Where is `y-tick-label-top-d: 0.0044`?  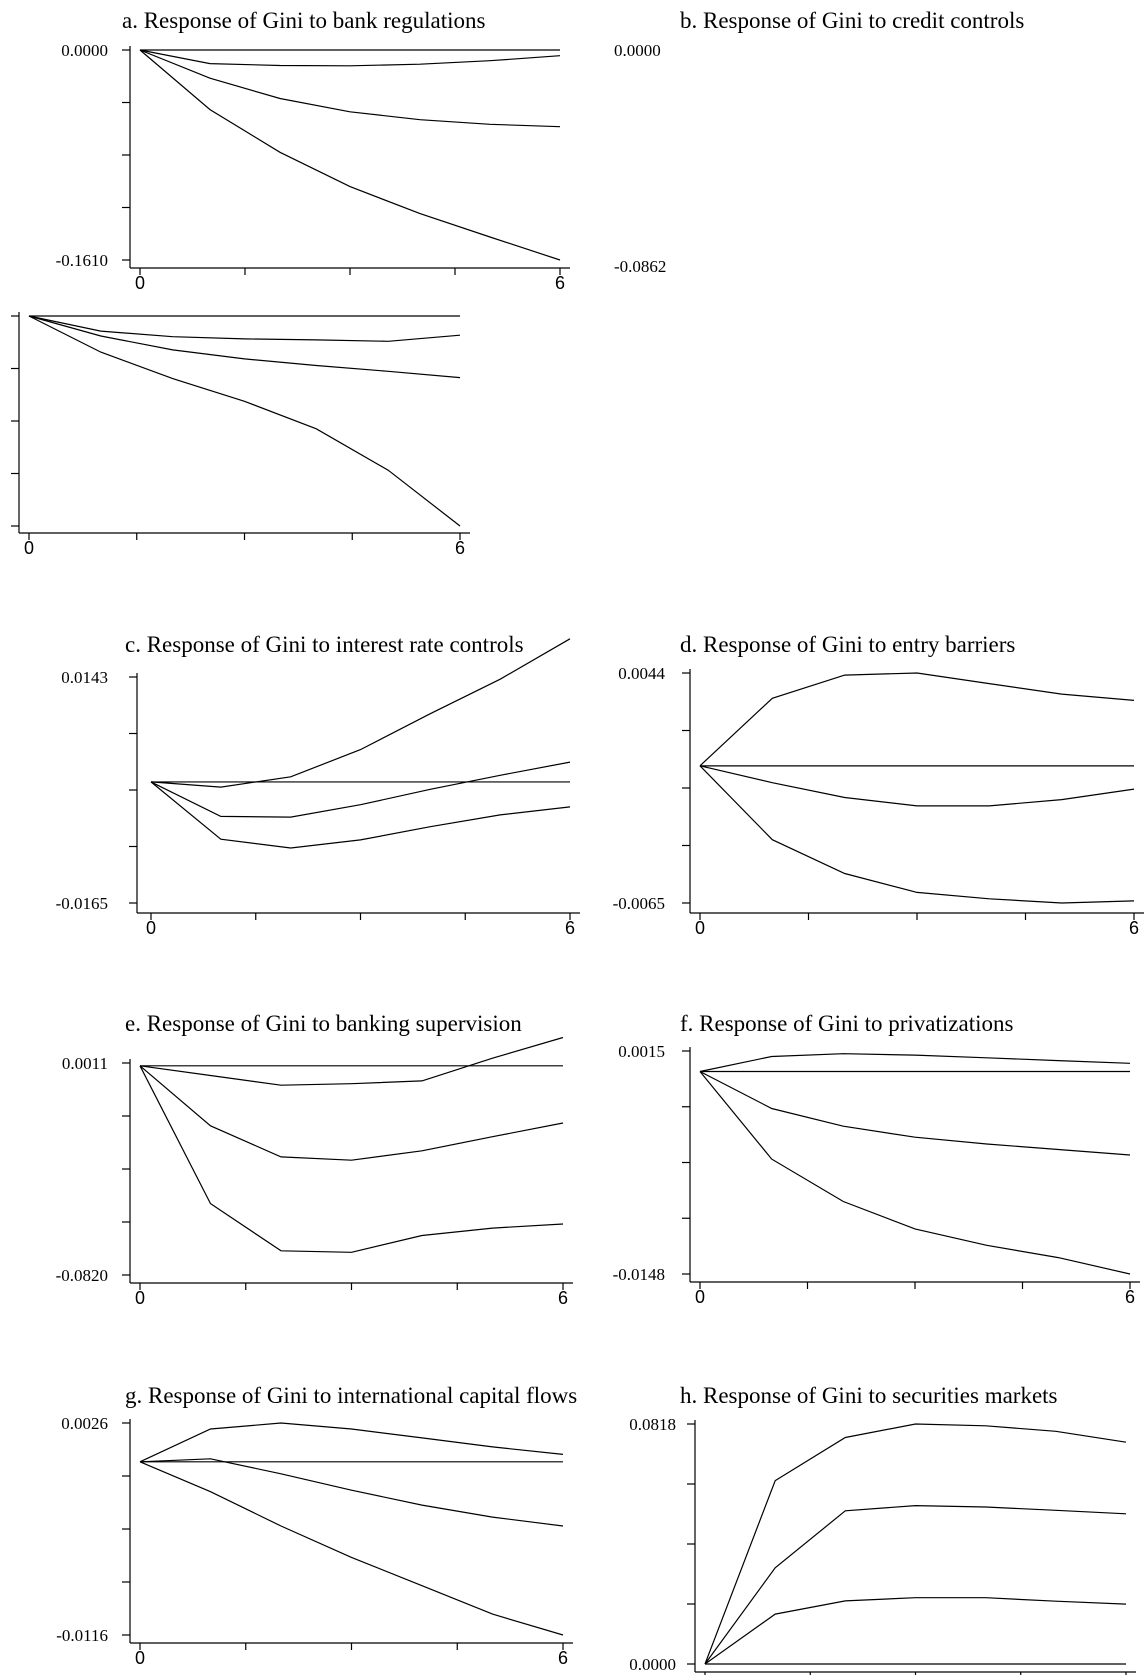
y-tick-label-top-d: 0.0044 is located at coordinates (641, 673).